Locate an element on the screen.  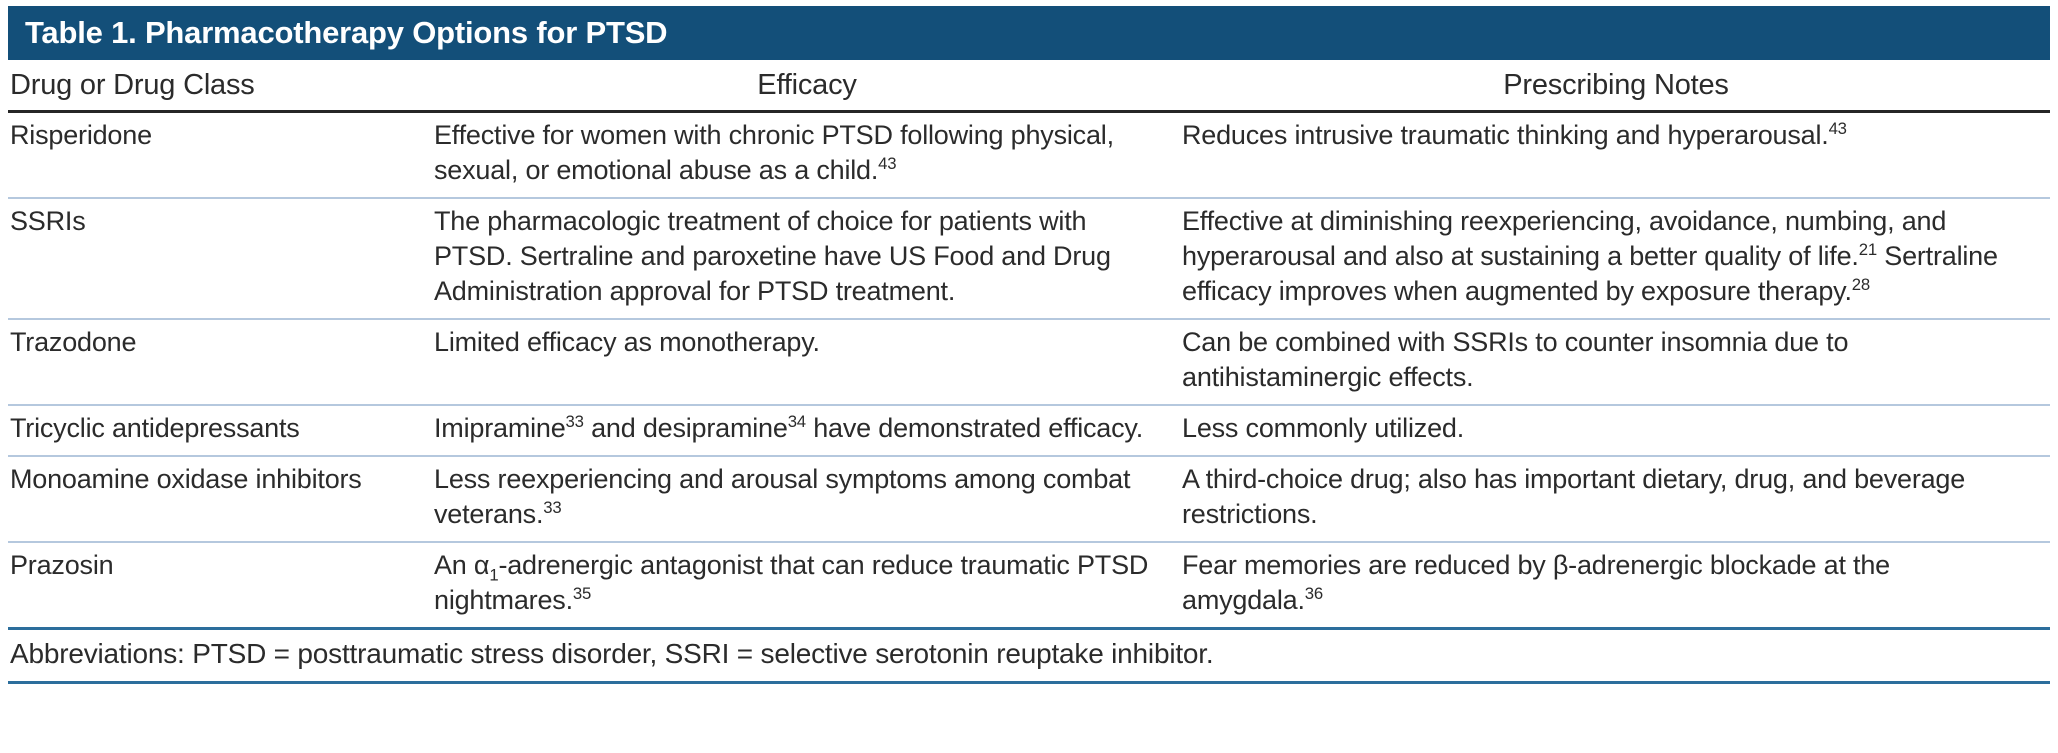
column-header-efficacy: Efficacy is located at coordinates (807, 85).